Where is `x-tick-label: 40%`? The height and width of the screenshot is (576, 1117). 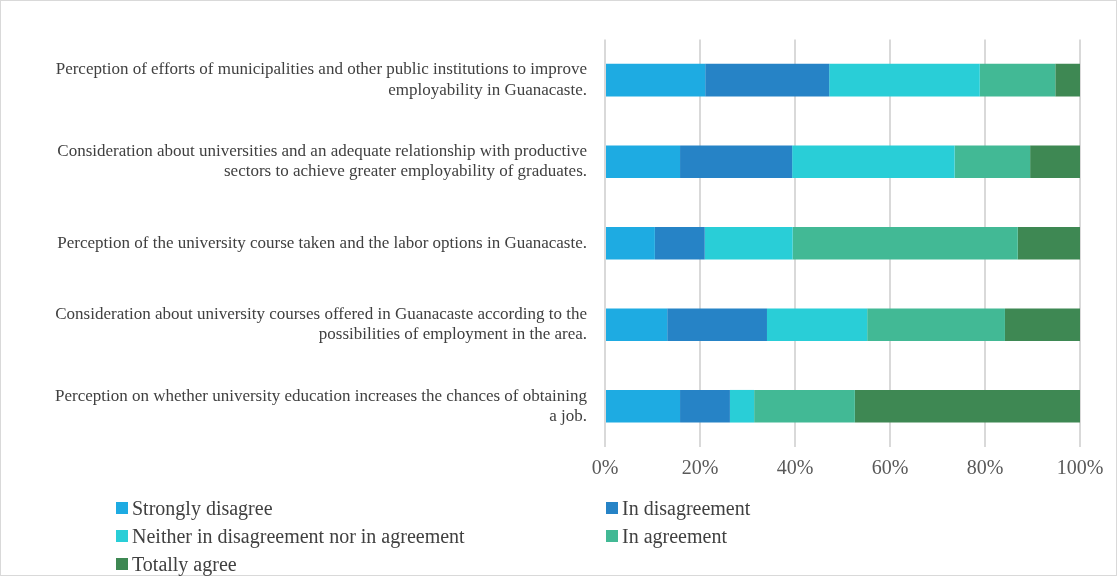
x-tick-label: 40% is located at coordinates (795, 467).